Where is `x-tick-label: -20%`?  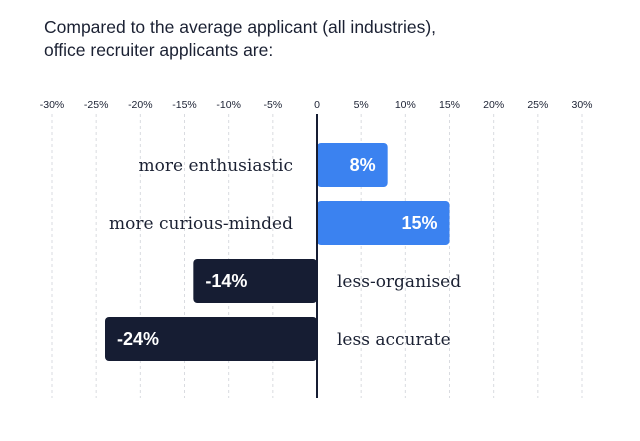
x-tick-label: -20% is located at coordinates (140, 105).